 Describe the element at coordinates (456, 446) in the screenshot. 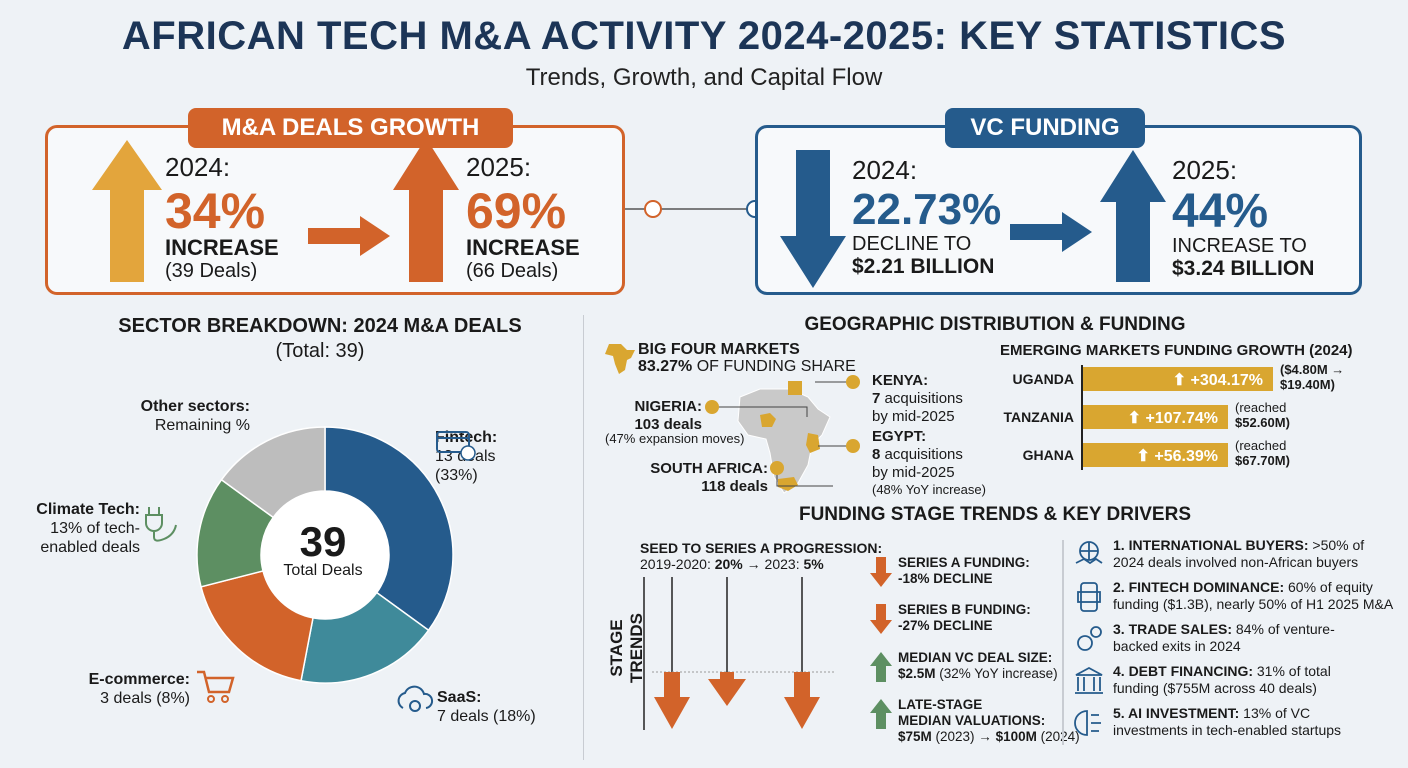

I see `credit-card-icon` at that location.